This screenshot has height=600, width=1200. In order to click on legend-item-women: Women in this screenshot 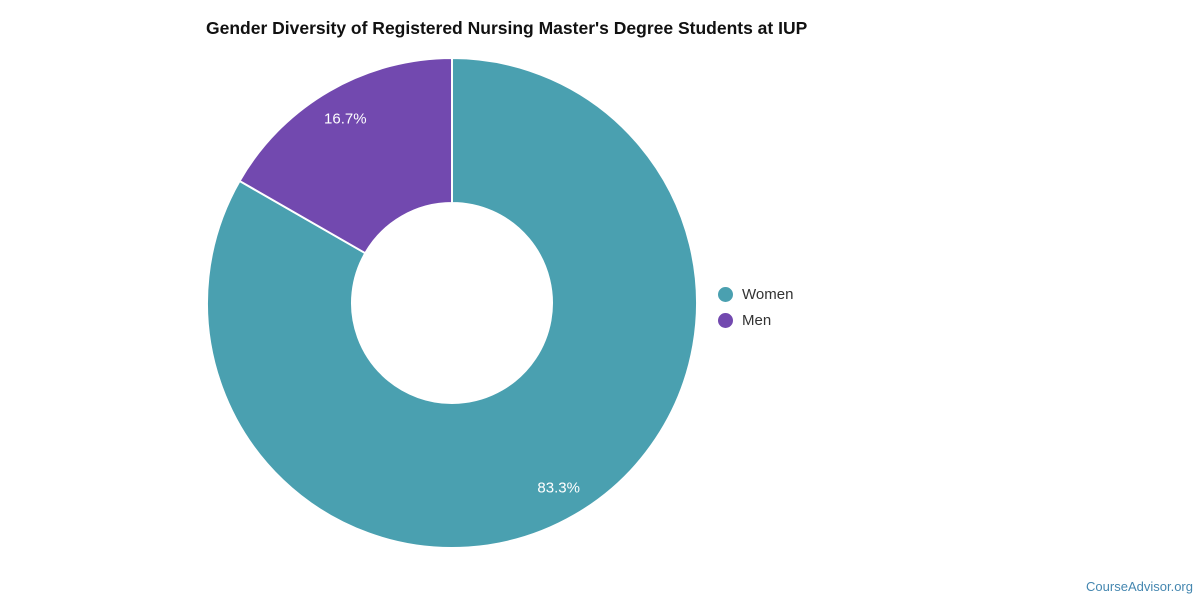, I will do `click(755, 294)`.